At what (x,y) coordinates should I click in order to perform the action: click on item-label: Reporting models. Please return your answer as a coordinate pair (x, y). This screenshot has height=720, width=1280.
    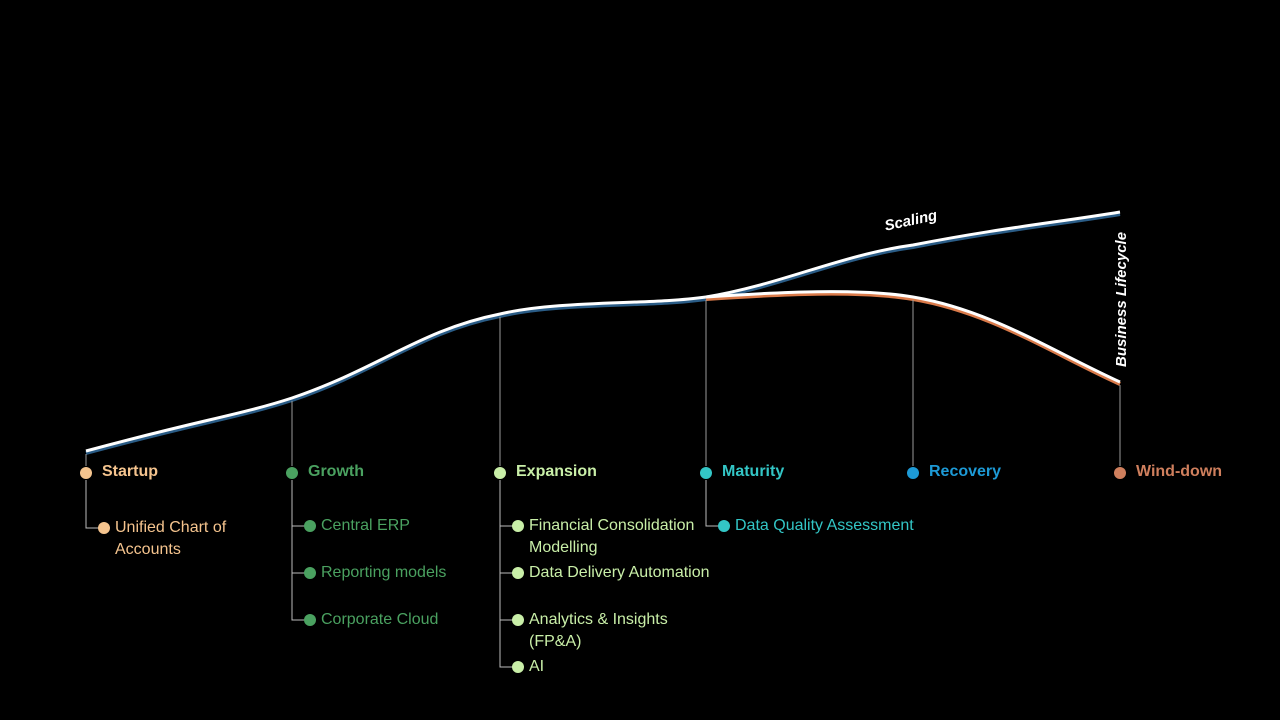
    Looking at the image, I should click on (384, 572).